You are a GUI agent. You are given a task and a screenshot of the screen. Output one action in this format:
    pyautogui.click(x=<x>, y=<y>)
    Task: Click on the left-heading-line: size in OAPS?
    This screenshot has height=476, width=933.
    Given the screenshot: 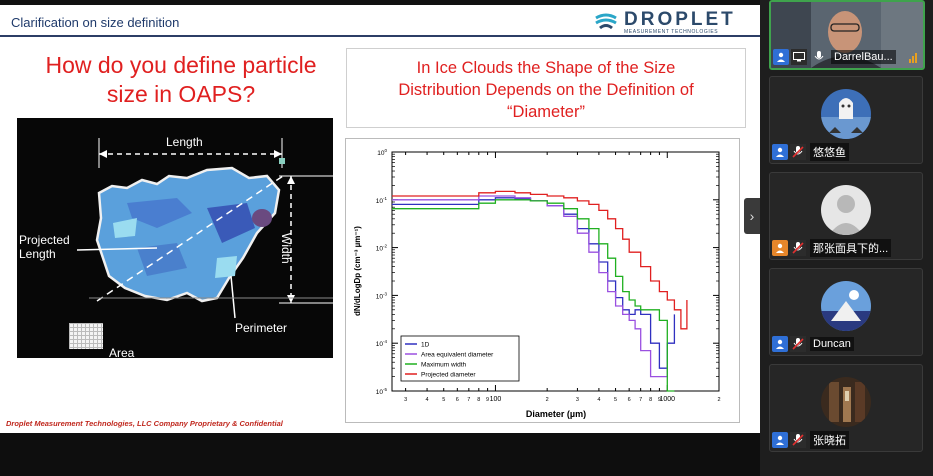 What is the action you would take?
    pyautogui.click(x=181, y=94)
    